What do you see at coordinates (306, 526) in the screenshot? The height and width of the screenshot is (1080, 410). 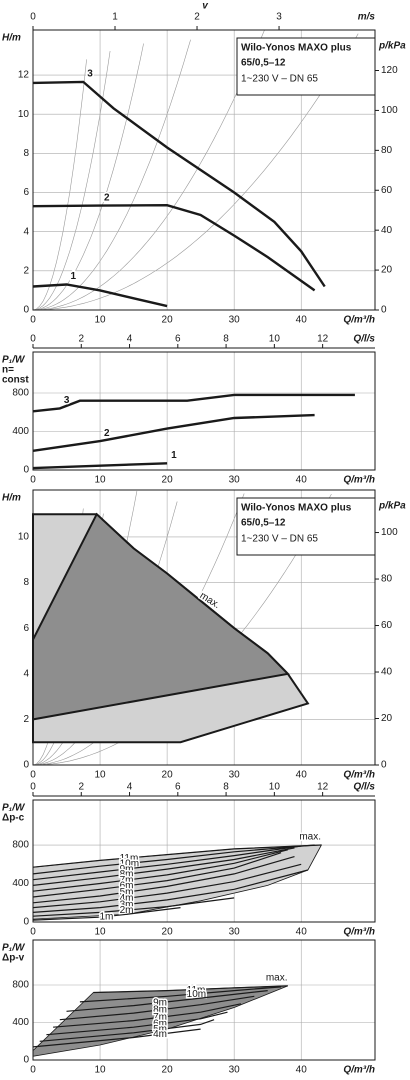 I see `title-box` at bounding box center [306, 526].